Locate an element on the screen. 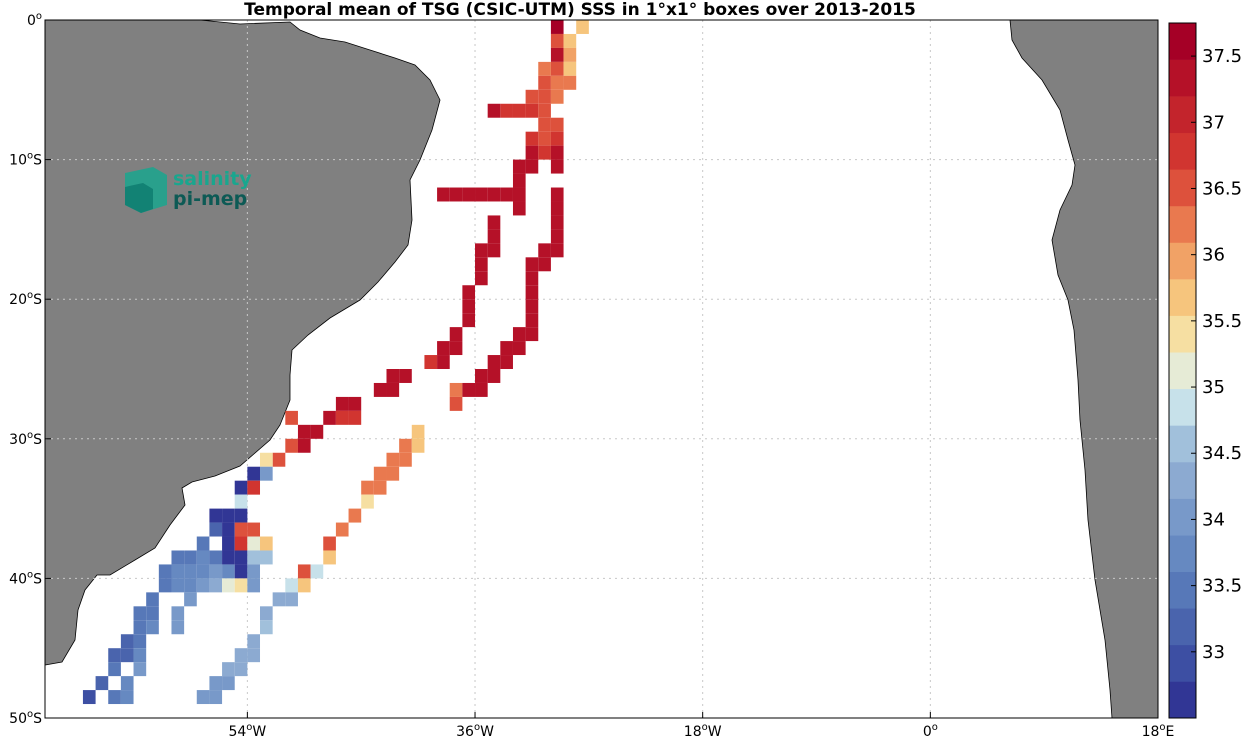 The image size is (1245, 740). x-tick-label: 36oW is located at coordinates (475, 731).